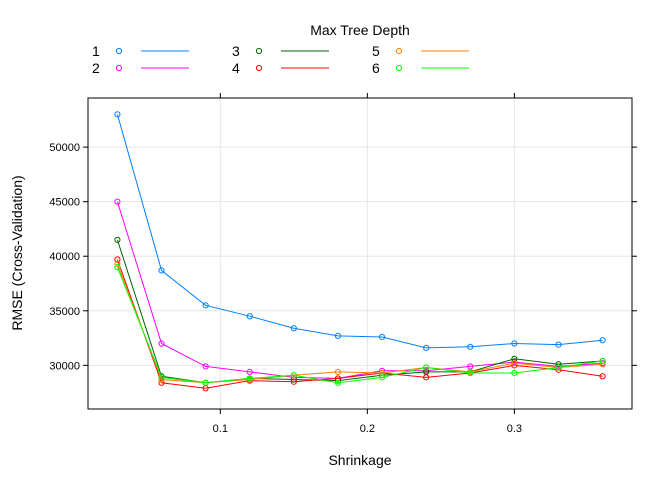  I want to click on y-tick-label: 30000, so click(64, 366).